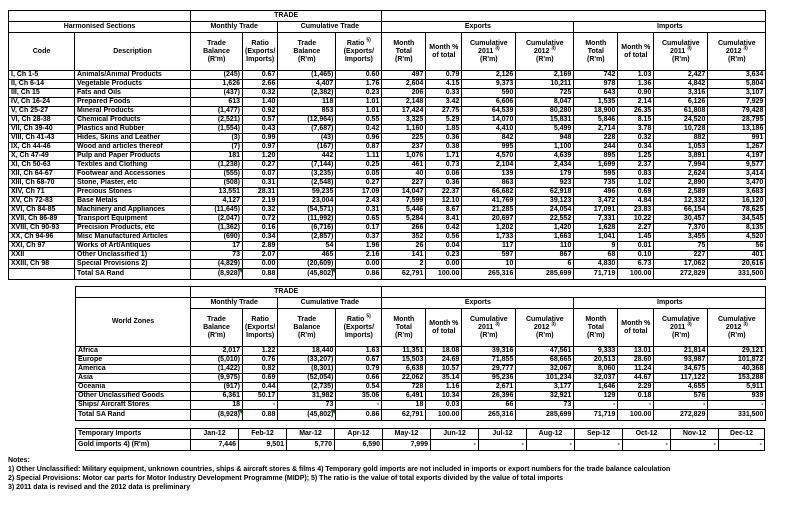  What do you see at coordinates (681, 360) in the screenshot?
I see `cell-value: 93,987` at bounding box center [681, 360].